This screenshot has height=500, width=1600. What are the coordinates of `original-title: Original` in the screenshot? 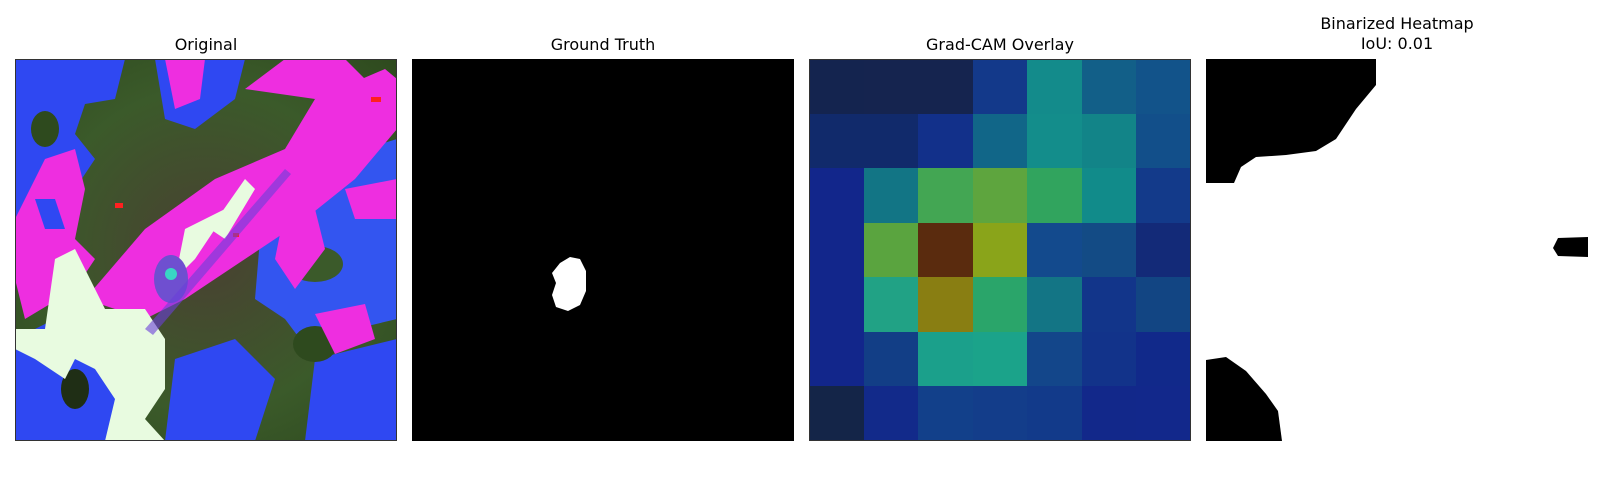 It's located at (206, 44).